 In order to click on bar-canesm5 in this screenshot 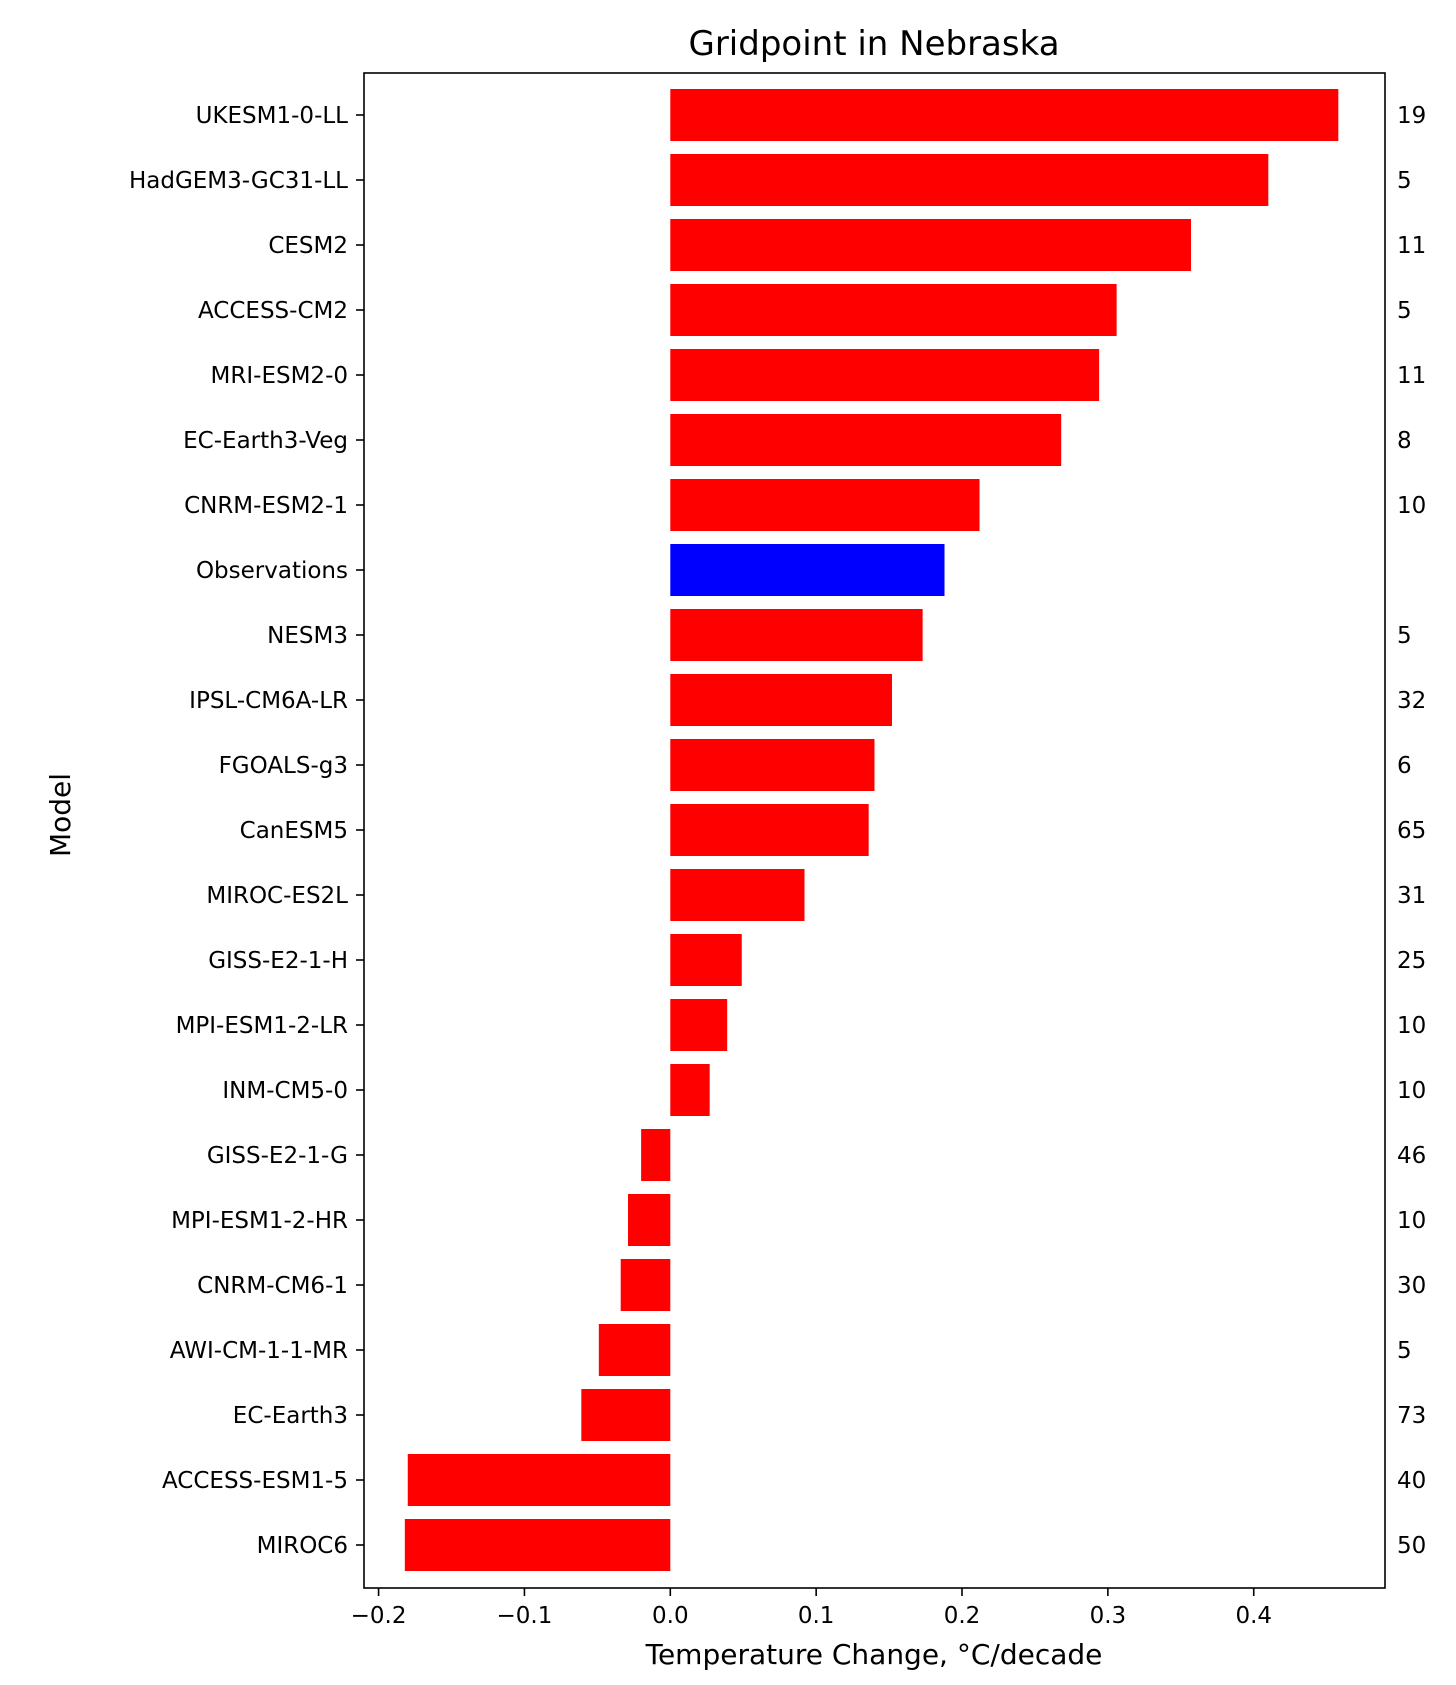, I will do `click(769, 830)`.